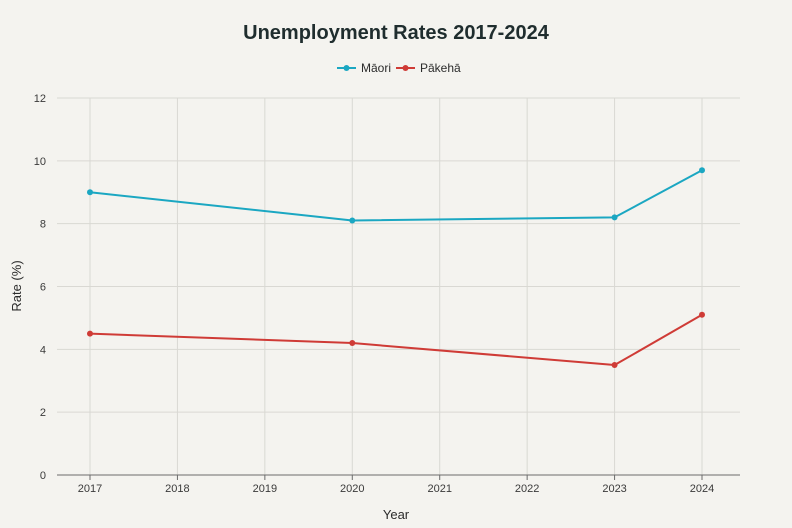  I want to click on y-tick-label: 2, so click(43, 413).